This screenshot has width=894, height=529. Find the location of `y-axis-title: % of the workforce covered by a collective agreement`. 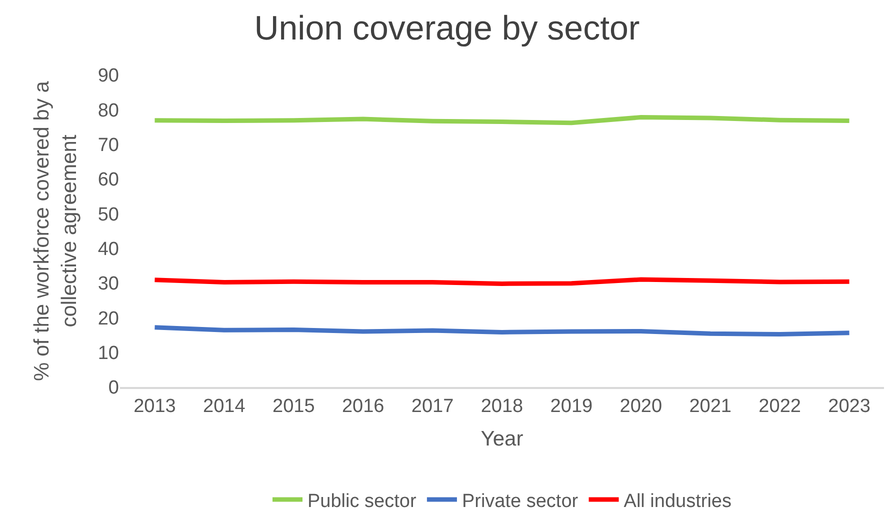

y-axis-title: % of the workforce covered by a collective agreement is located at coordinates (56, 230).